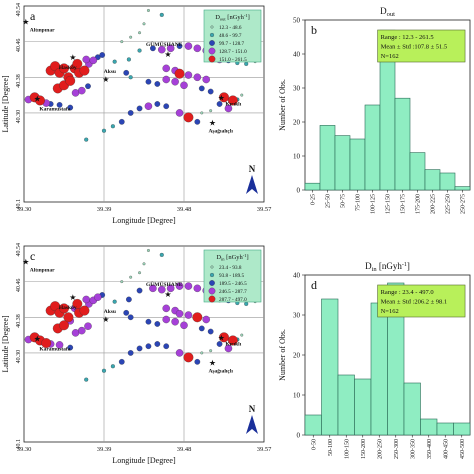  Describe the element at coordinates (232, 257) in the screenshot. I see `legend-title: Din [nGyh-1]` at that location.